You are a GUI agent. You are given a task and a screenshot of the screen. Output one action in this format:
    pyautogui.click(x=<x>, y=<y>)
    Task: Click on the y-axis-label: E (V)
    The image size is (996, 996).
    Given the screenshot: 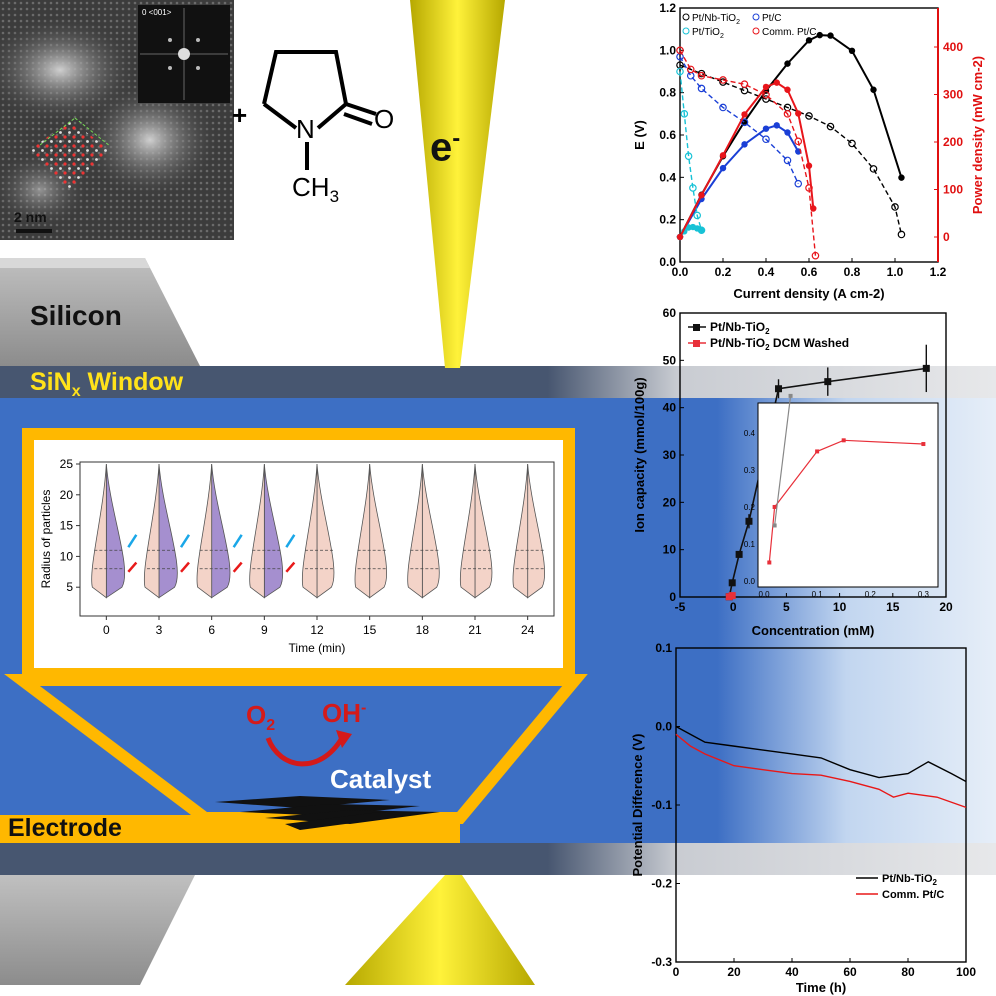 What is the action you would take?
    pyautogui.click(x=639, y=135)
    